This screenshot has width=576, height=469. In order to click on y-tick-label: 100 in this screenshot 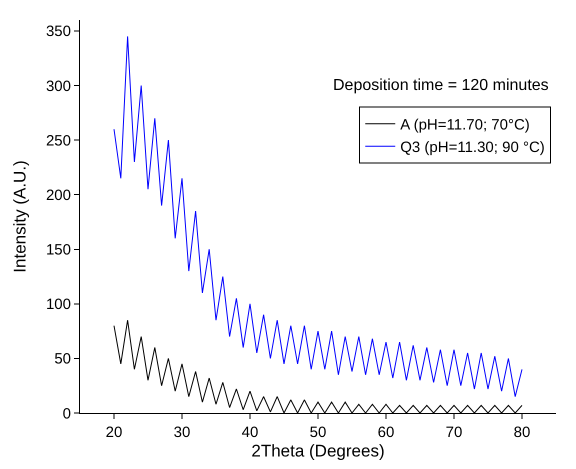, I will do `click(58, 305)`.